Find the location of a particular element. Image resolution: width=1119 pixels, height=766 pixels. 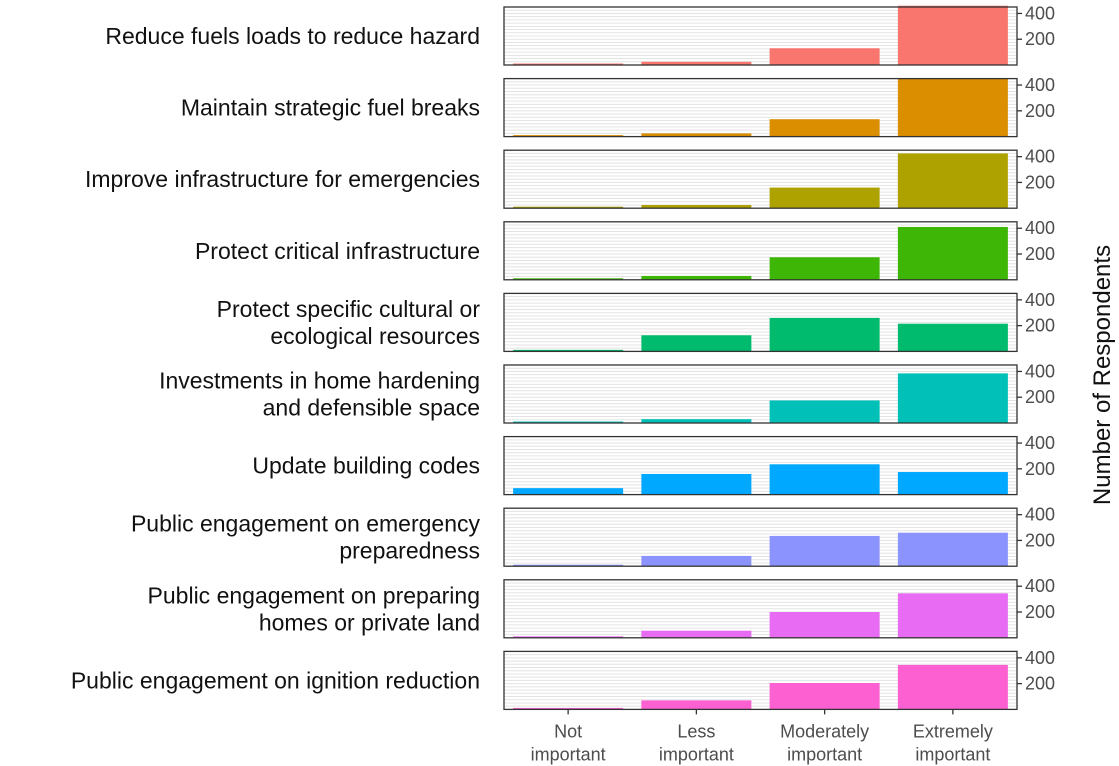

row-label: Public engagement on preparing is located at coordinates (314, 595).